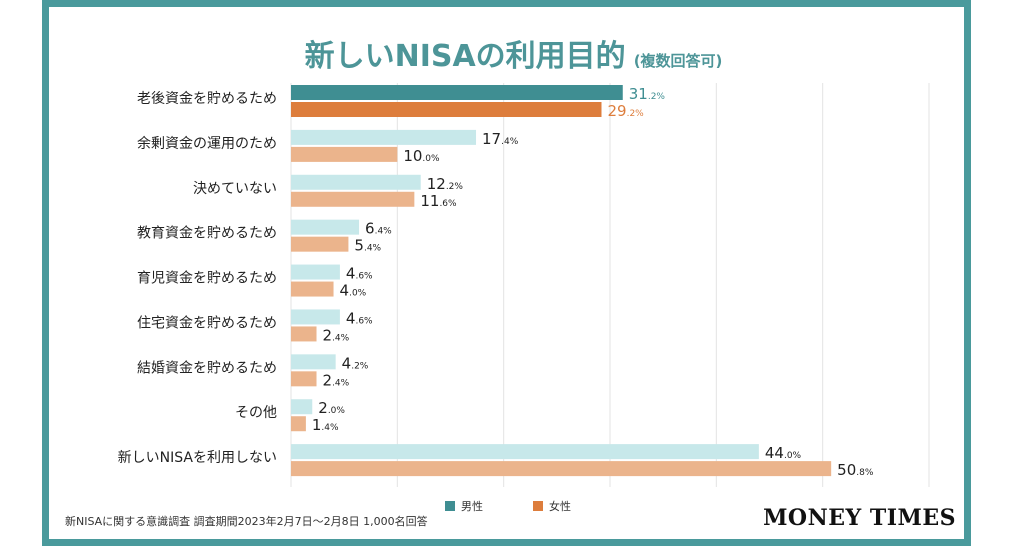 The height and width of the screenshot is (546, 1024). Describe the element at coordinates (678, 61) in the screenshot. I see `chart-title-note: (複数回答可)` at that location.